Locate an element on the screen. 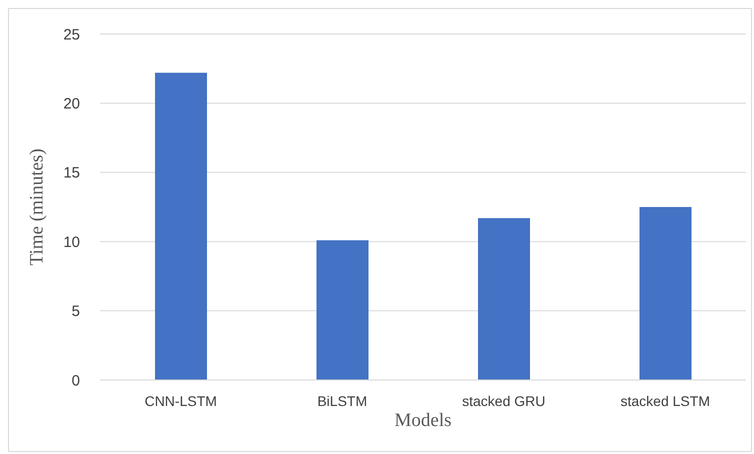  x-tick-label: stacked GRU is located at coordinates (504, 400).